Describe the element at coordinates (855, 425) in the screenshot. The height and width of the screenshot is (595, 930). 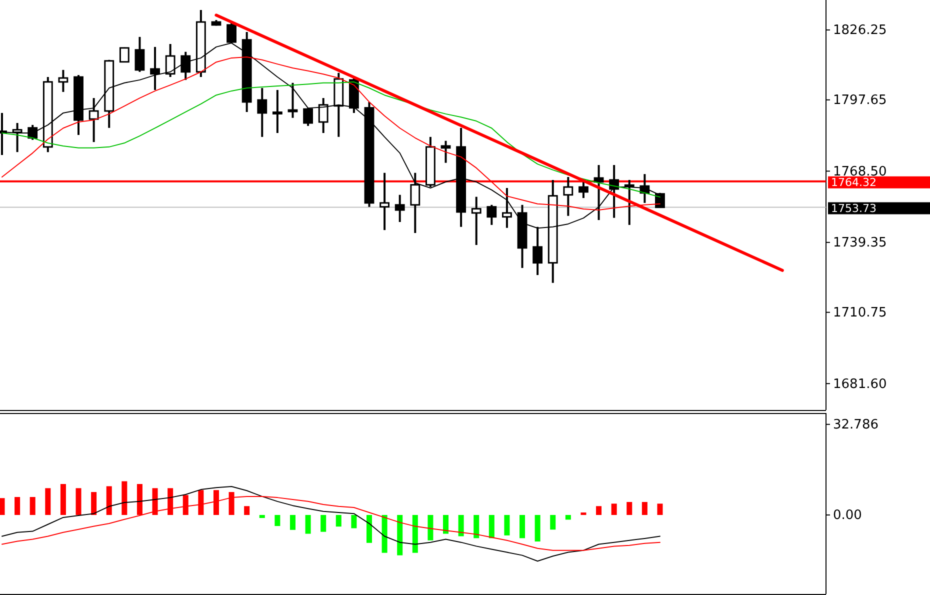
I see `y-tick-label: 32.786` at that location.